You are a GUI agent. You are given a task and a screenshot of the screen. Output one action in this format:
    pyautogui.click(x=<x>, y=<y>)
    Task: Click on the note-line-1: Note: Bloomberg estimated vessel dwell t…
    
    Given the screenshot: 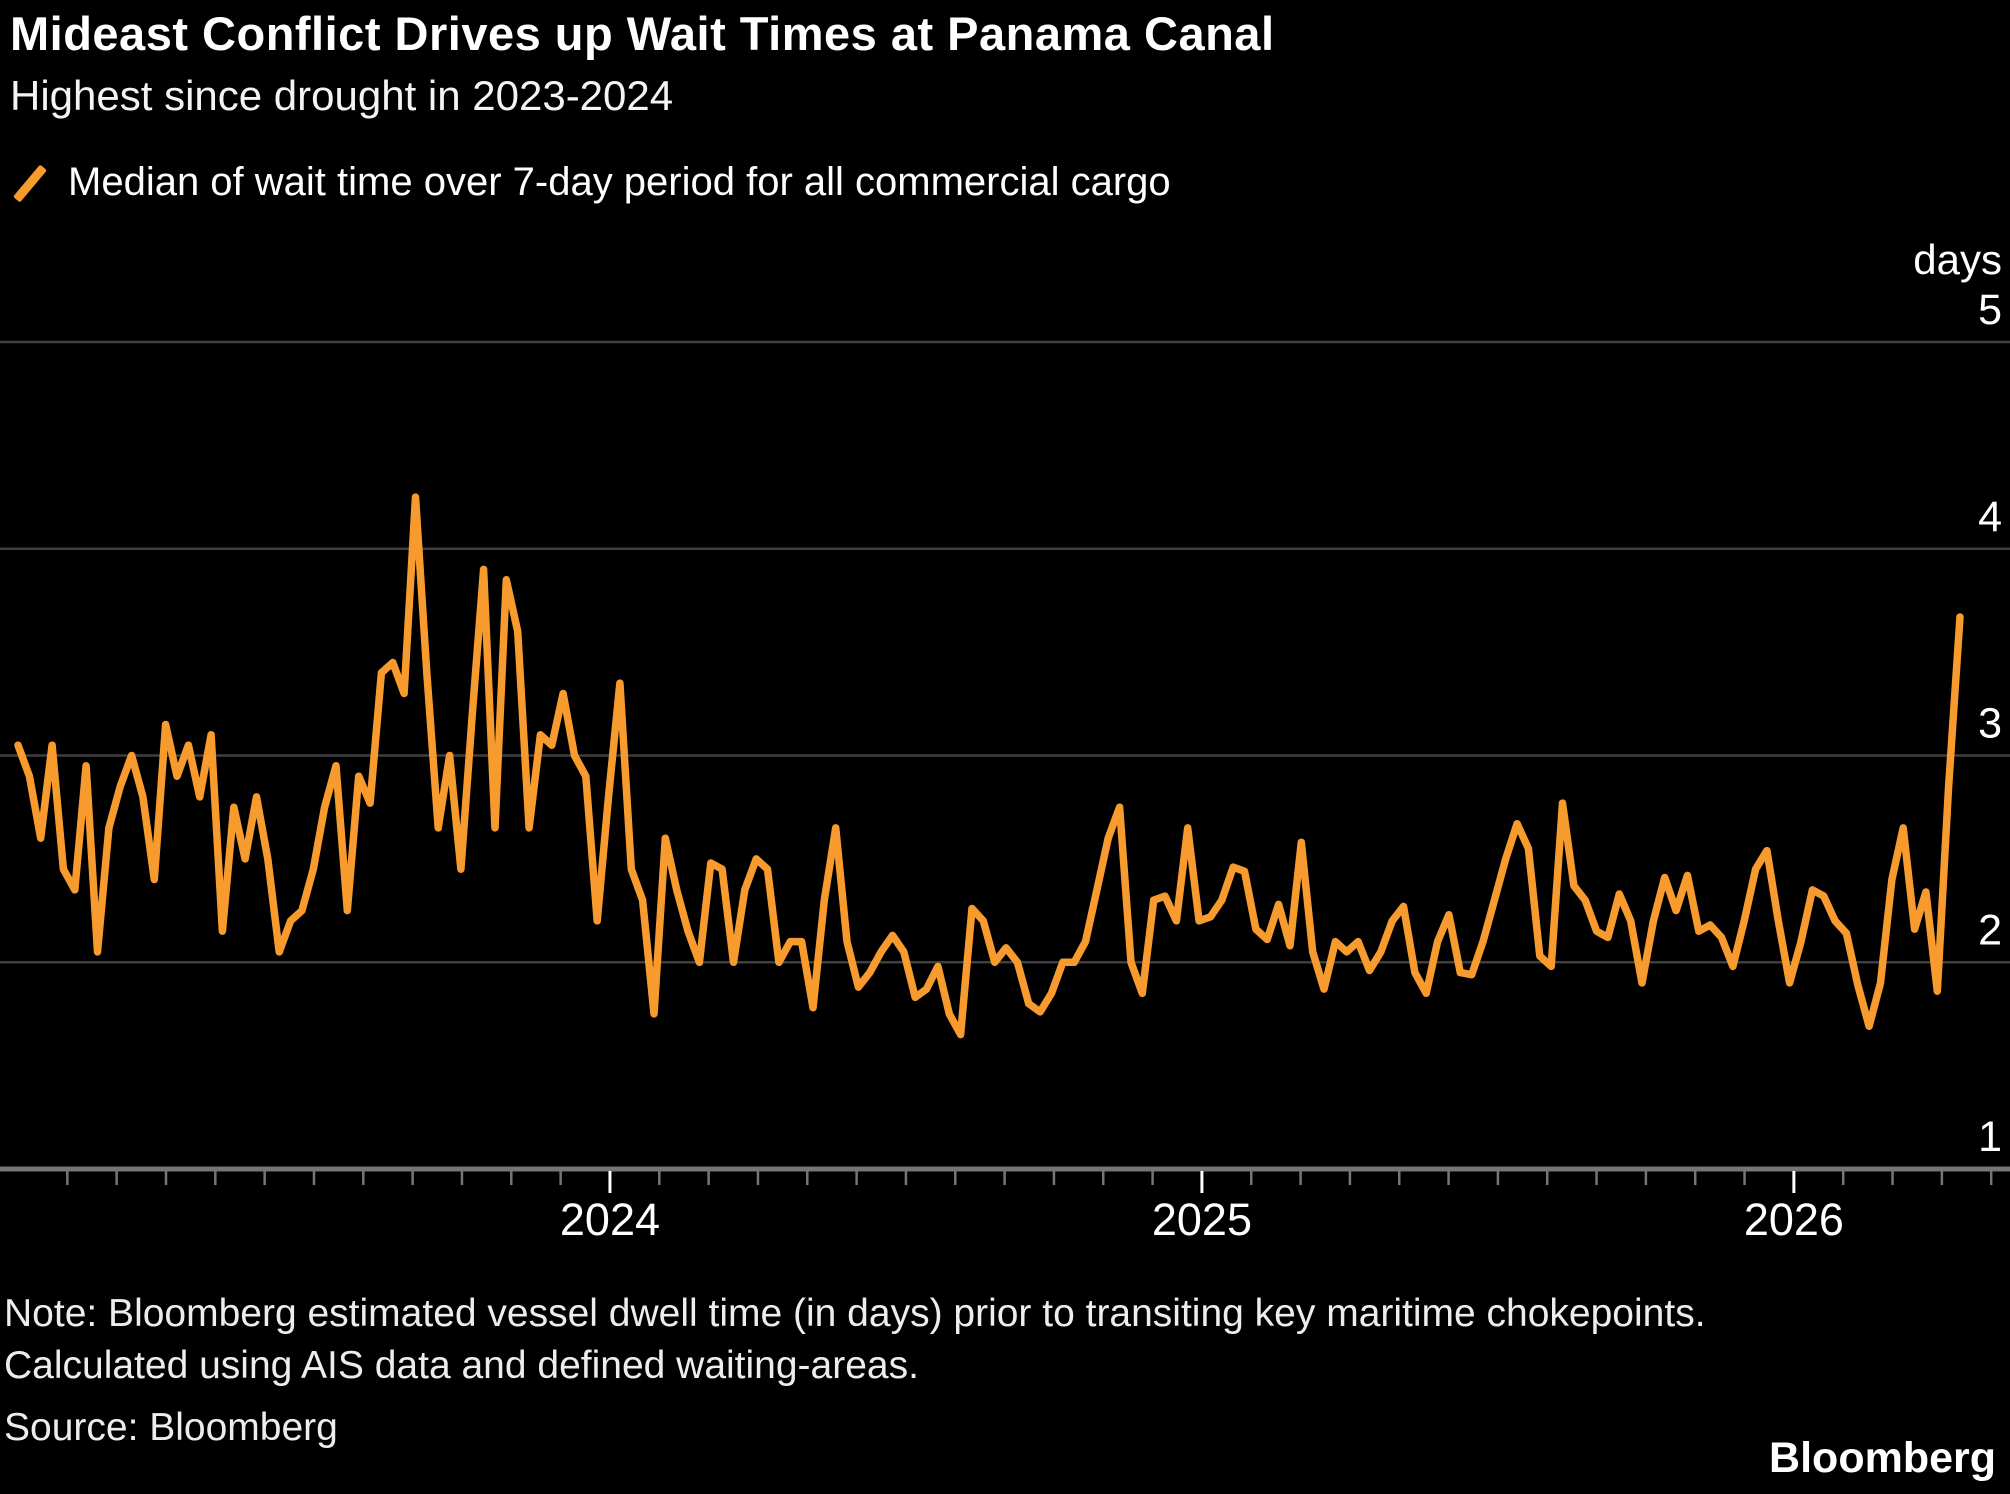 What is the action you would take?
    pyautogui.click(x=855, y=1313)
    